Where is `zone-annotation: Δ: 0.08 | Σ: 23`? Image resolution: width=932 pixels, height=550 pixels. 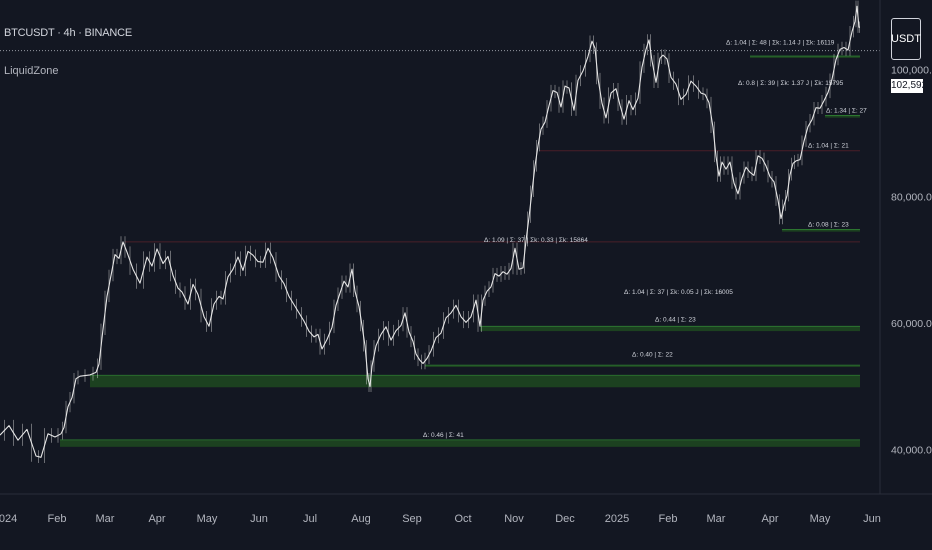 zone-annotation: Δ: 0.08 | Σ: 23 is located at coordinates (828, 225).